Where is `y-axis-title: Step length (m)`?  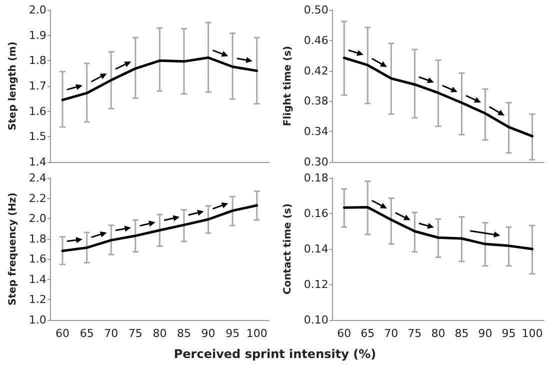 y-axis-title: Step length (m) is located at coordinates (13, 86).